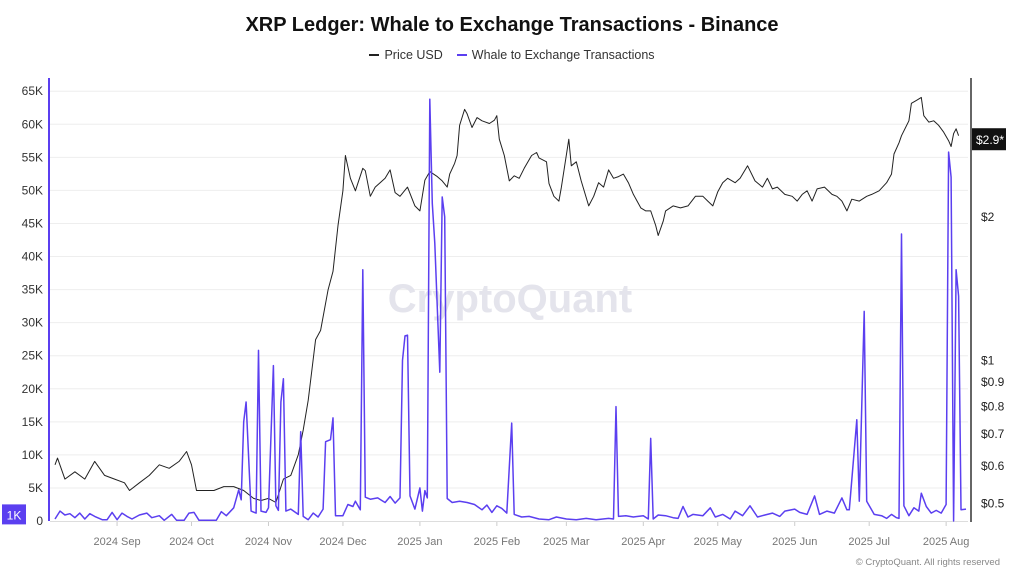 This screenshot has width=1024, height=573. I want to click on x-tick-label: 2025 Jul, so click(869, 542).